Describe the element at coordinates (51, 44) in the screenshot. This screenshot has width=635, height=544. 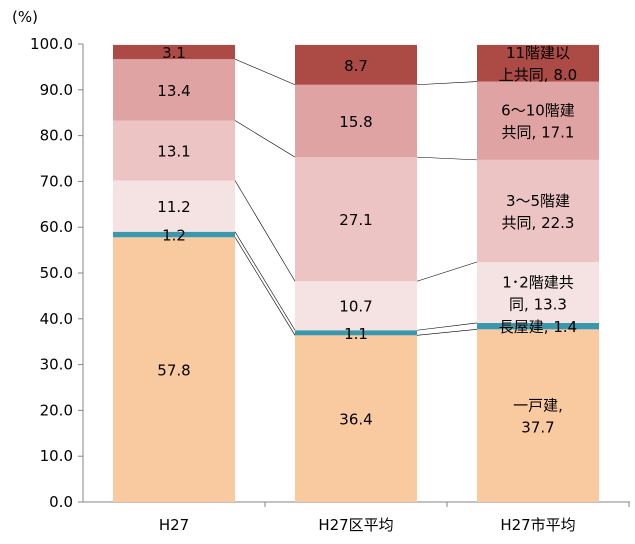
I see `y-tick-label: 100.0` at that location.